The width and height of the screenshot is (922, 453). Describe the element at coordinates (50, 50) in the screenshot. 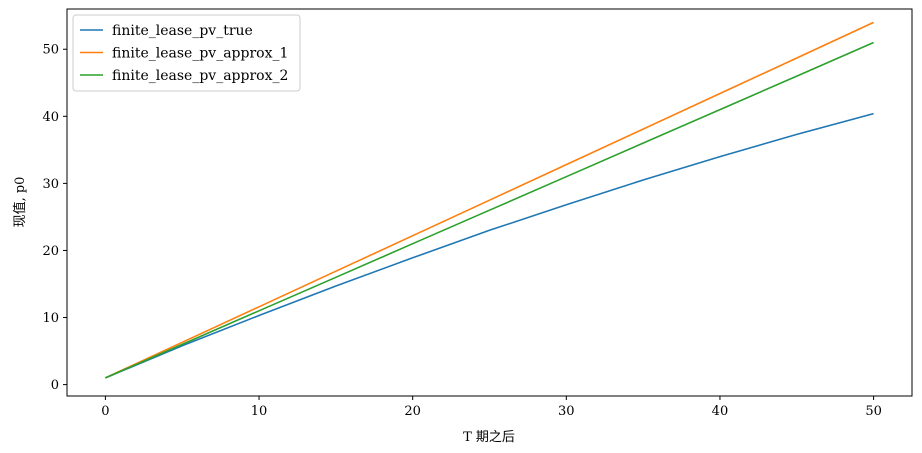

I see `y-tick-label: 50` at that location.